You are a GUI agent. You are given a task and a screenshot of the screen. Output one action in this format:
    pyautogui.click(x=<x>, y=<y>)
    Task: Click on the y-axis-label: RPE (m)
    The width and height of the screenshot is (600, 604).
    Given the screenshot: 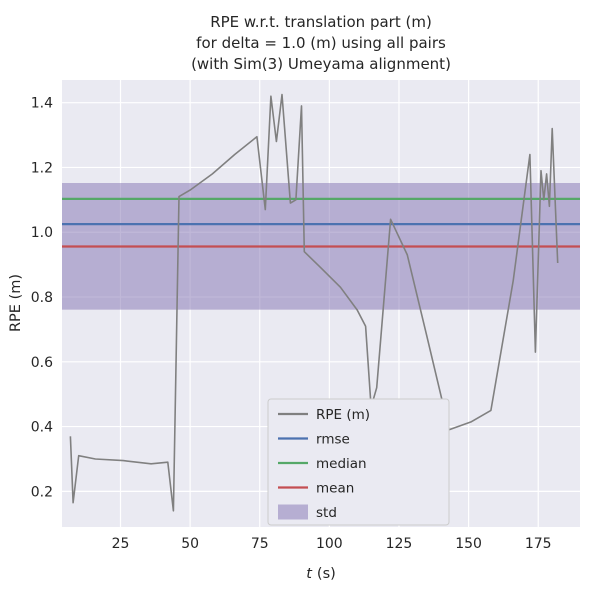 What is the action you would take?
    pyautogui.click(x=16, y=303)
    